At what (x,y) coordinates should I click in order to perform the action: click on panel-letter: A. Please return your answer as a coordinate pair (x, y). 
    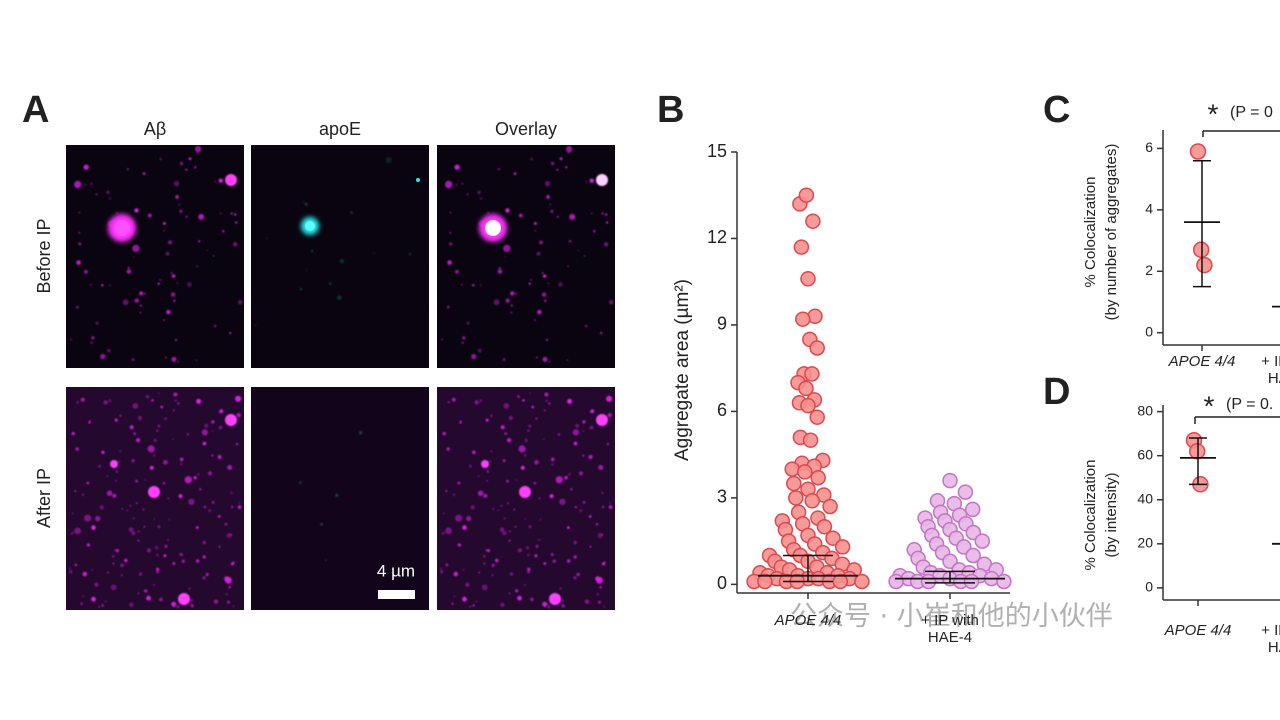
    Looking at the image, I should click on (35, 110).